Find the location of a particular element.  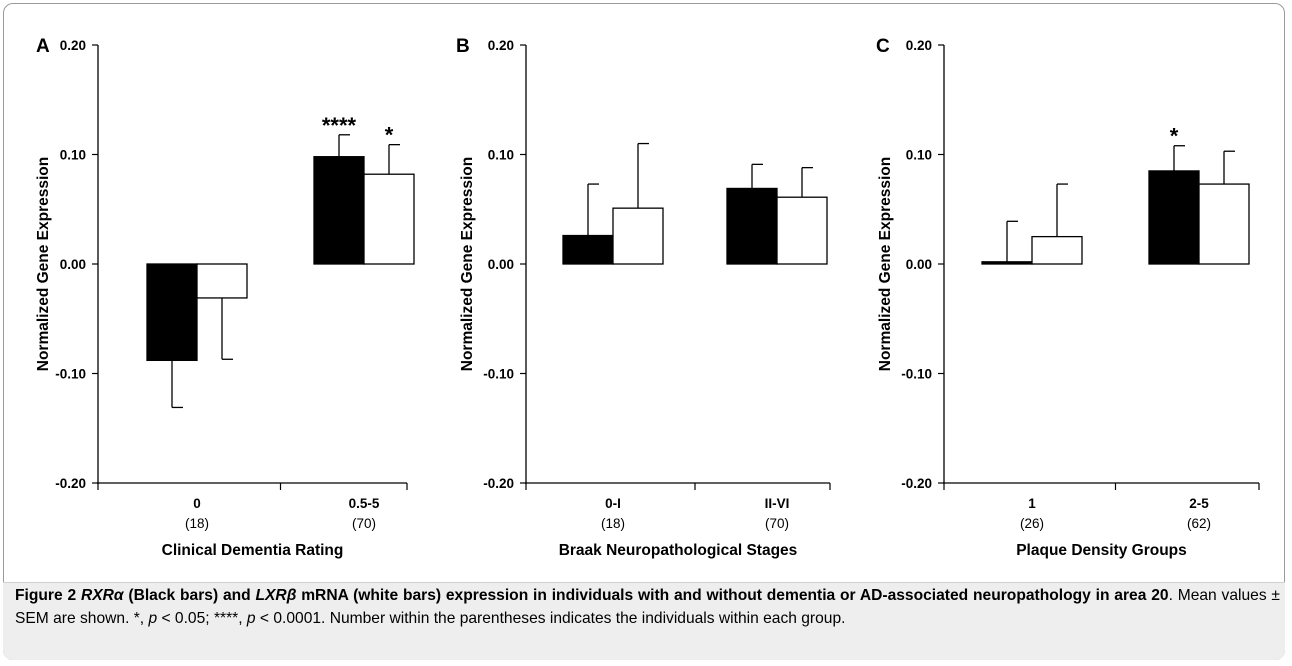

caption-body-part2: < 0.05; ****, is located at coordinates (202, 618).